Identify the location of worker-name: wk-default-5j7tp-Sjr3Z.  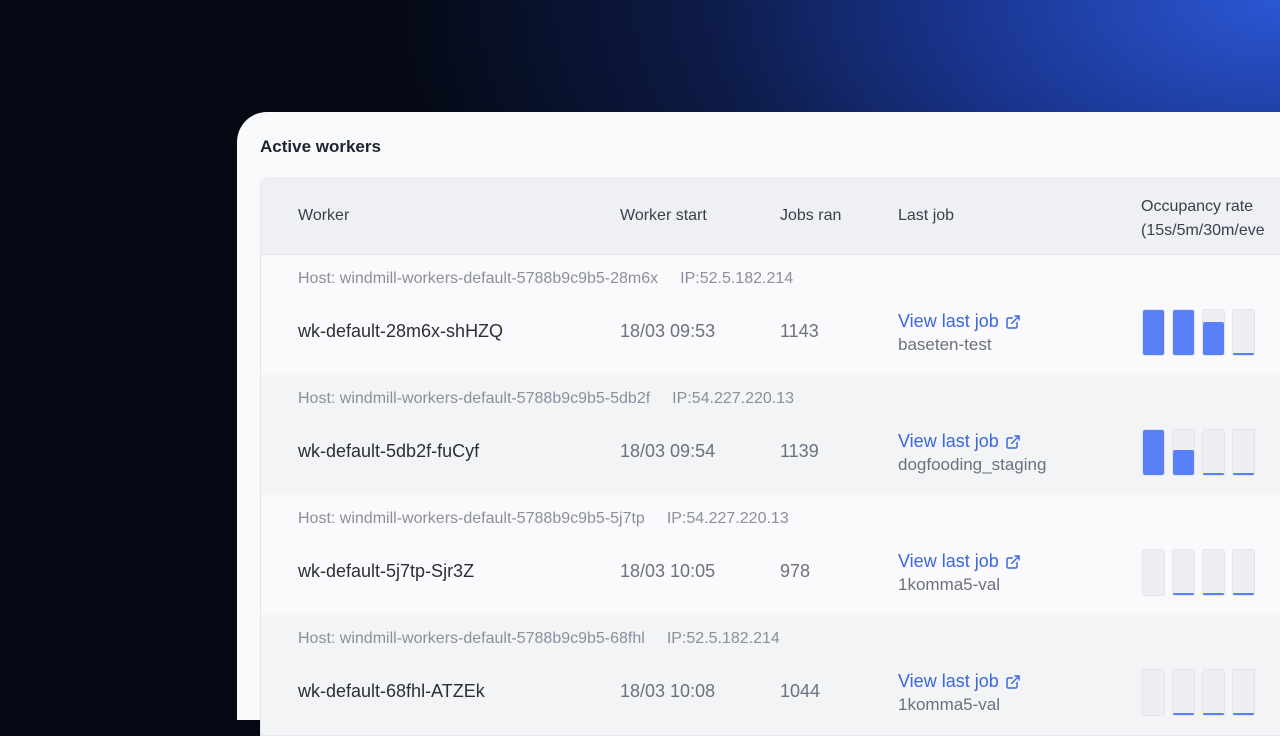
(386, 571).